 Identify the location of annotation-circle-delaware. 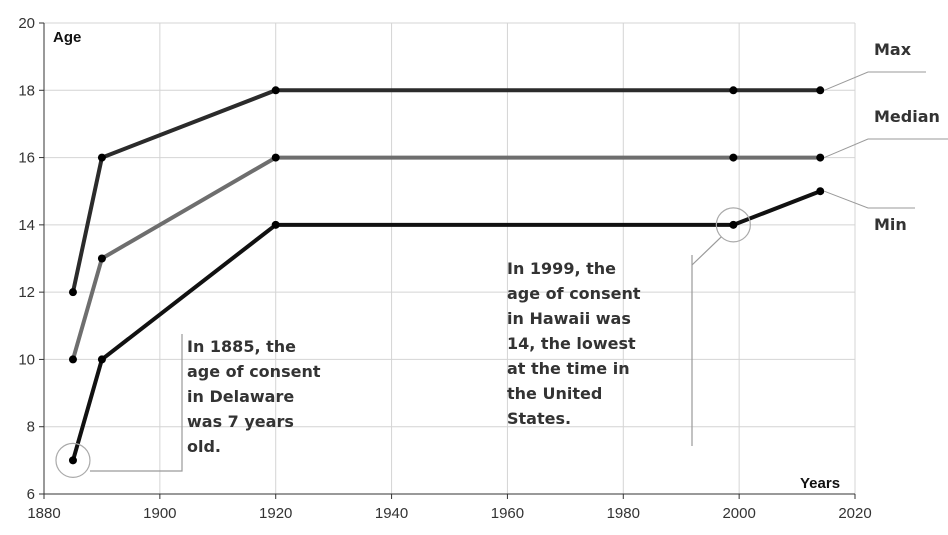
(73, 460).